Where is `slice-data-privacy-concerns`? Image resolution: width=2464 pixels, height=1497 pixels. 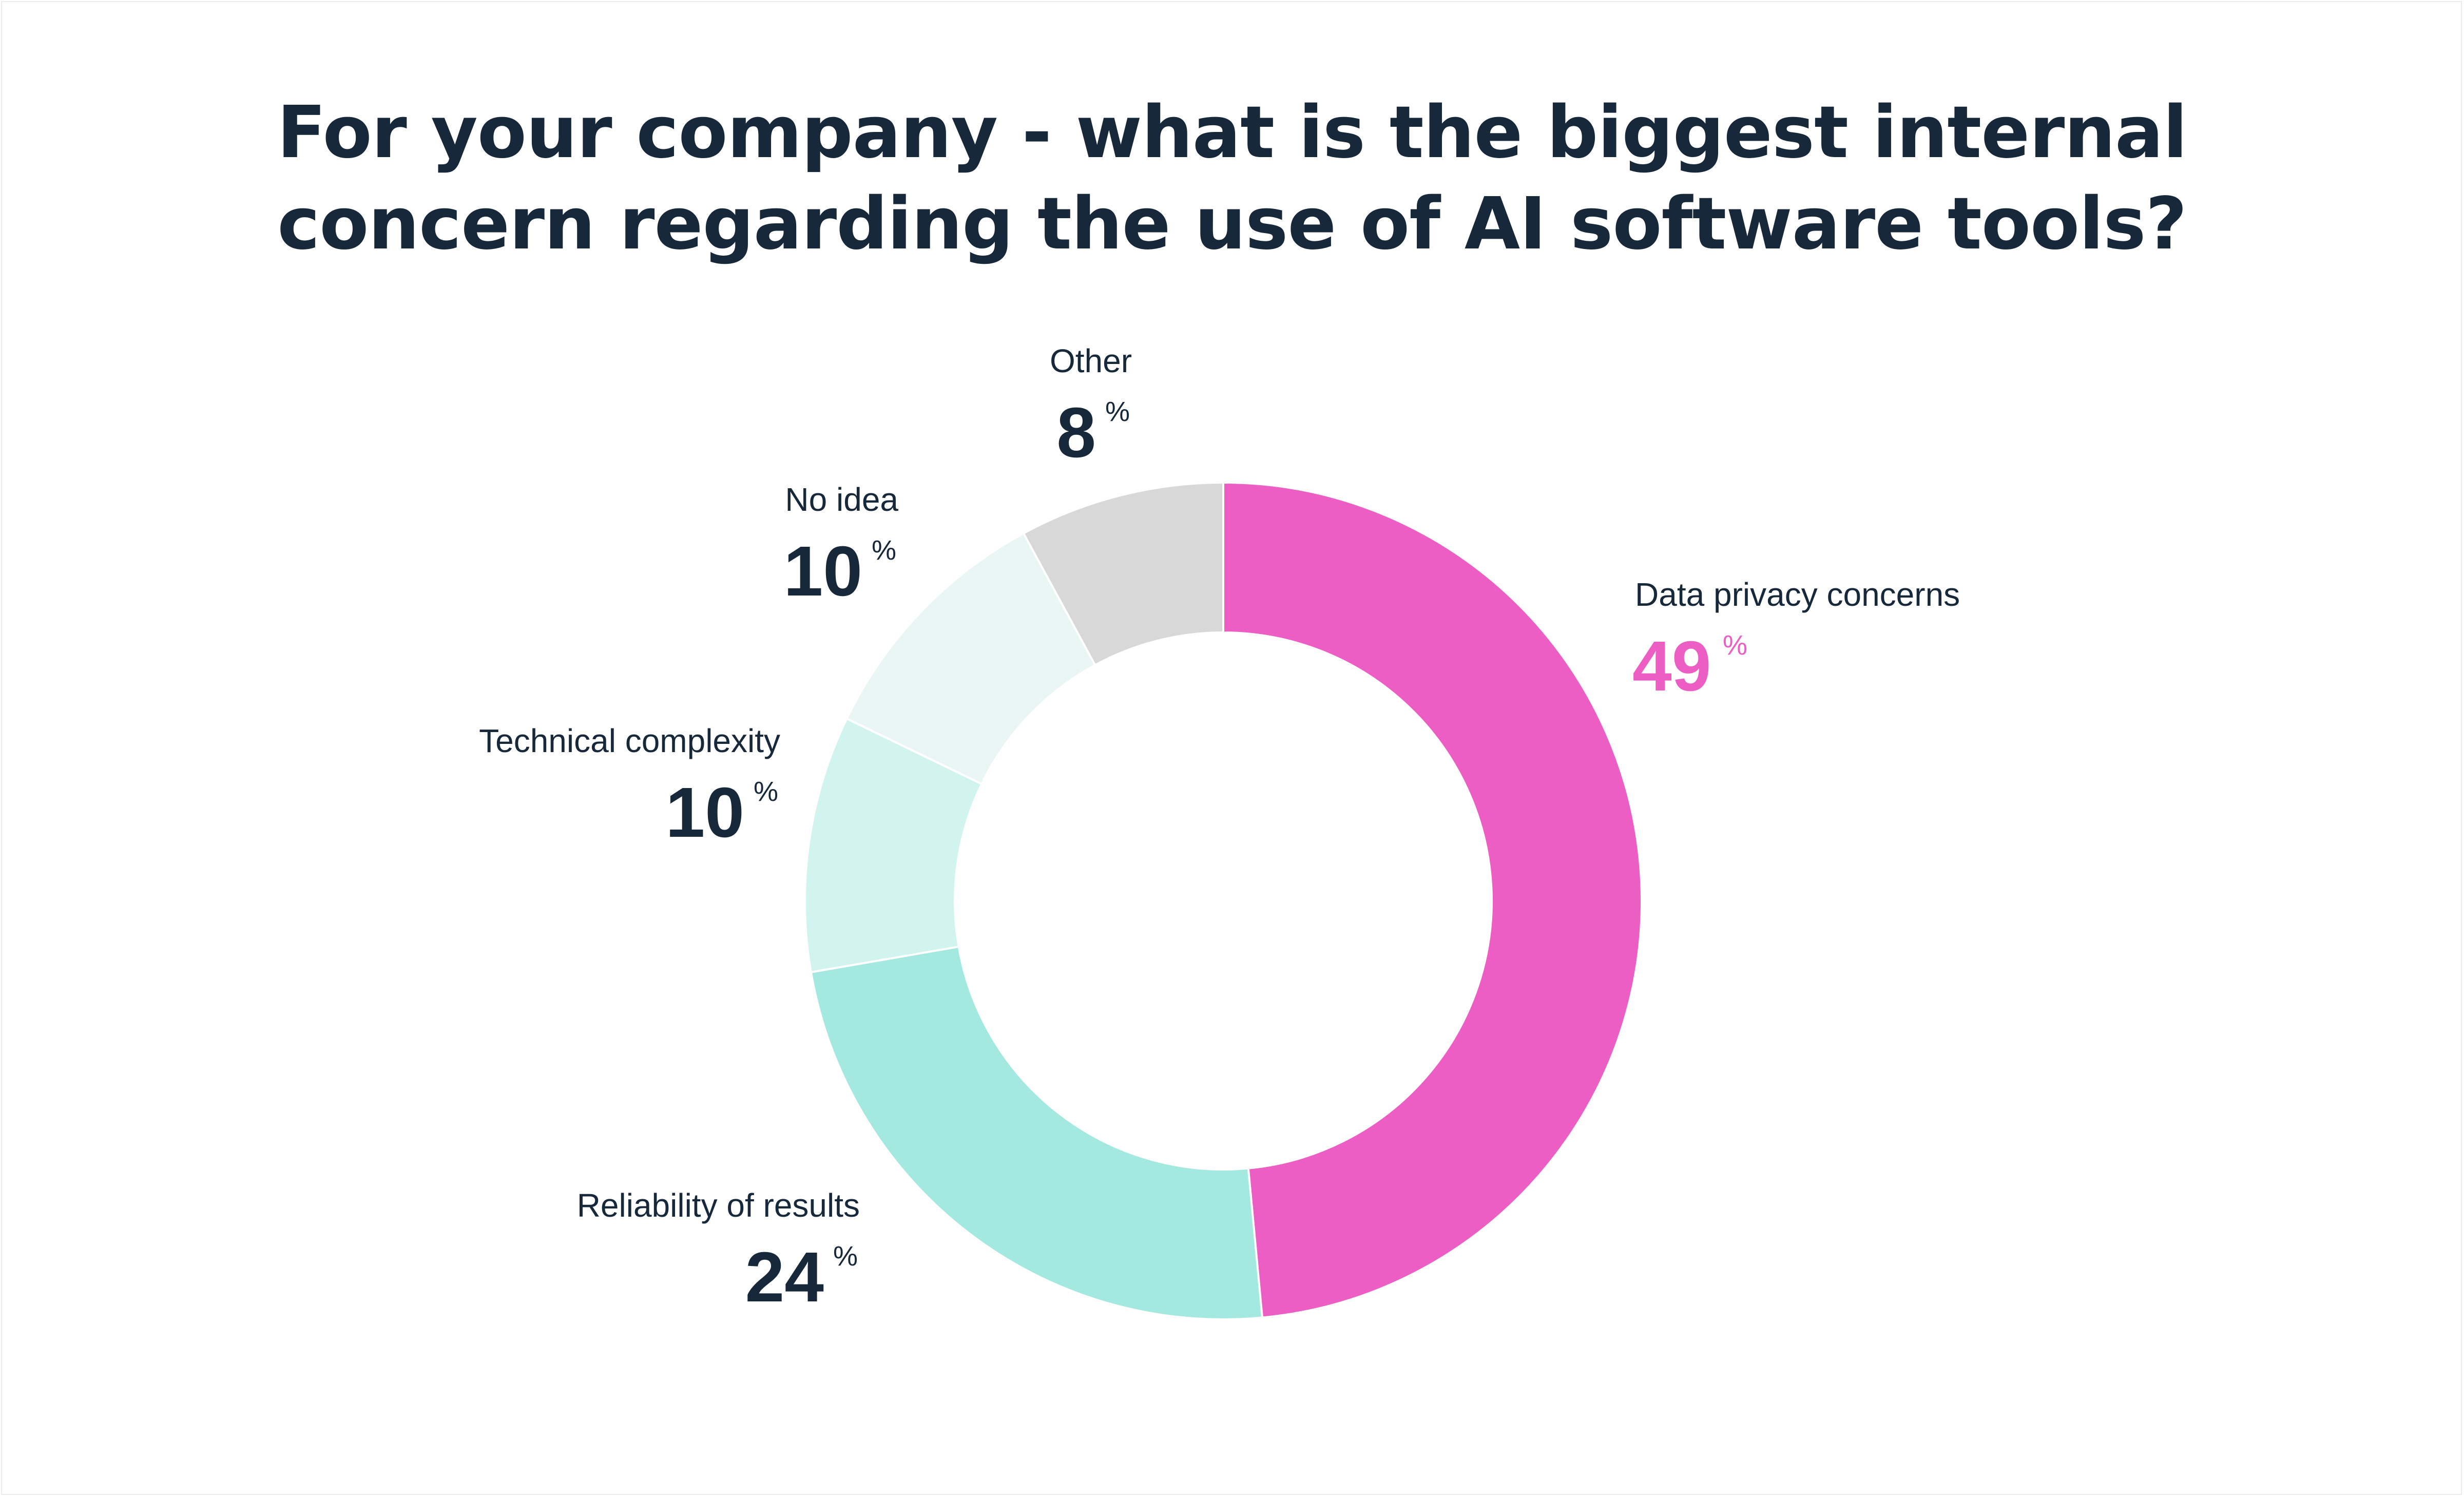 slice-data-privacy-concerns is located at coordinates (1432, 900).